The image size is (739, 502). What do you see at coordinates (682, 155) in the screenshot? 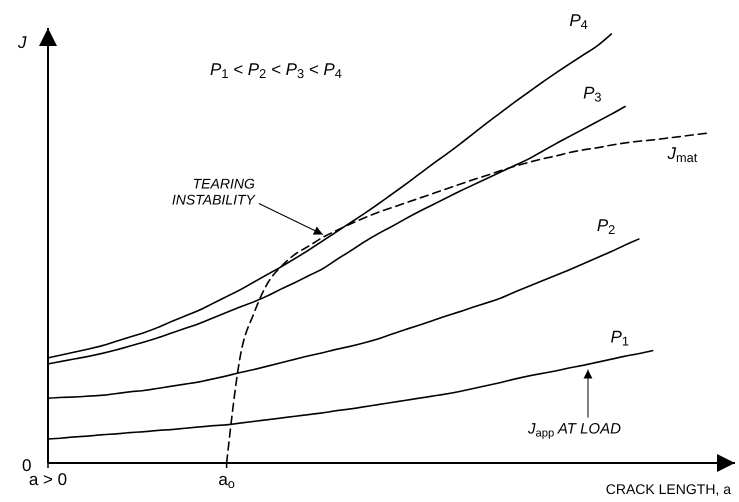
I see `series-label: J$_{mat}$` at bounding box center [682, 155].